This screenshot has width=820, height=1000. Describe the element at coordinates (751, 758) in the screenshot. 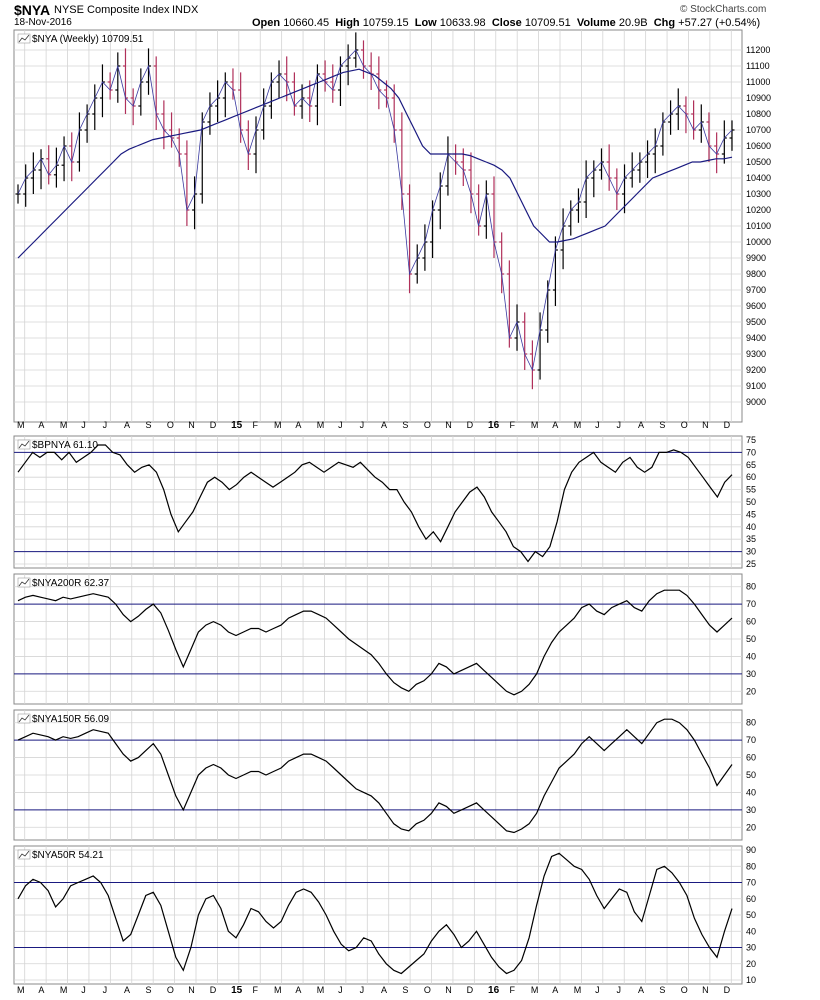

I see `y-tick-label: 60` at that location.